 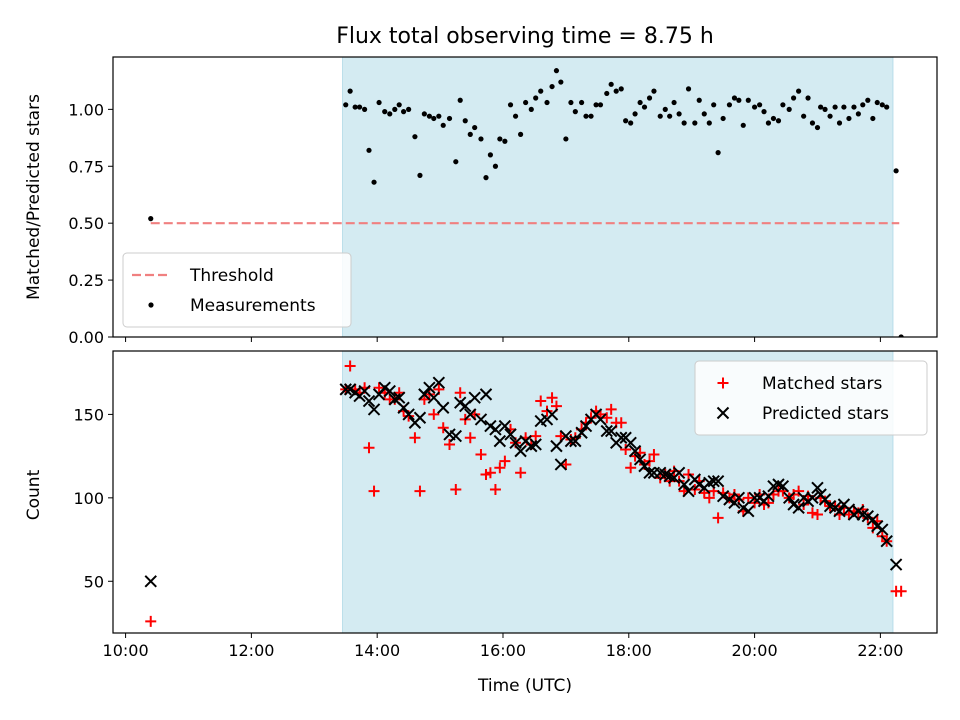 I want to click on legend-swatch, so click(x=723, y=383).